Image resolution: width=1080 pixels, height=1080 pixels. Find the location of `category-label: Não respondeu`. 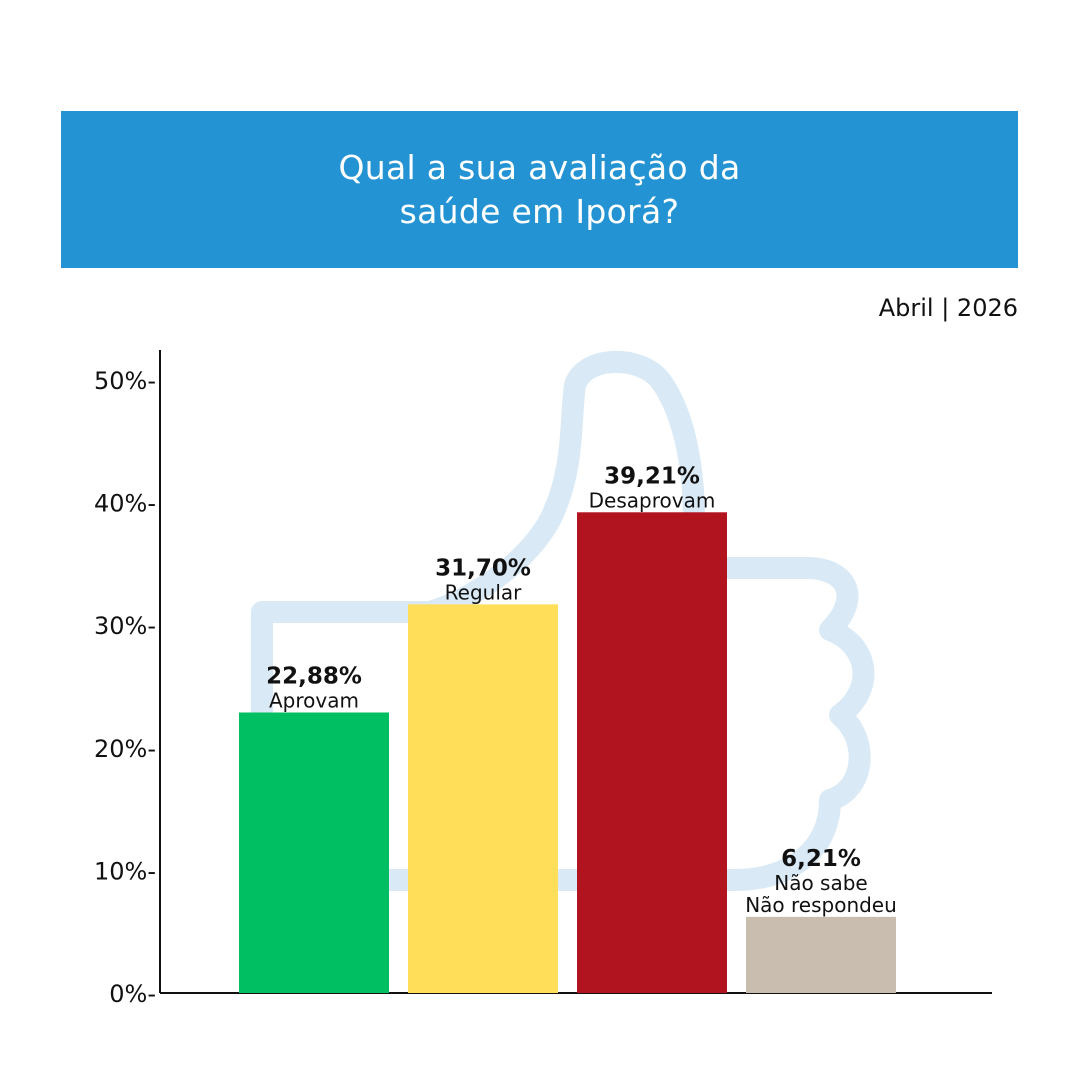

category-label: Não respondeu is located at coordinates (821, 905).